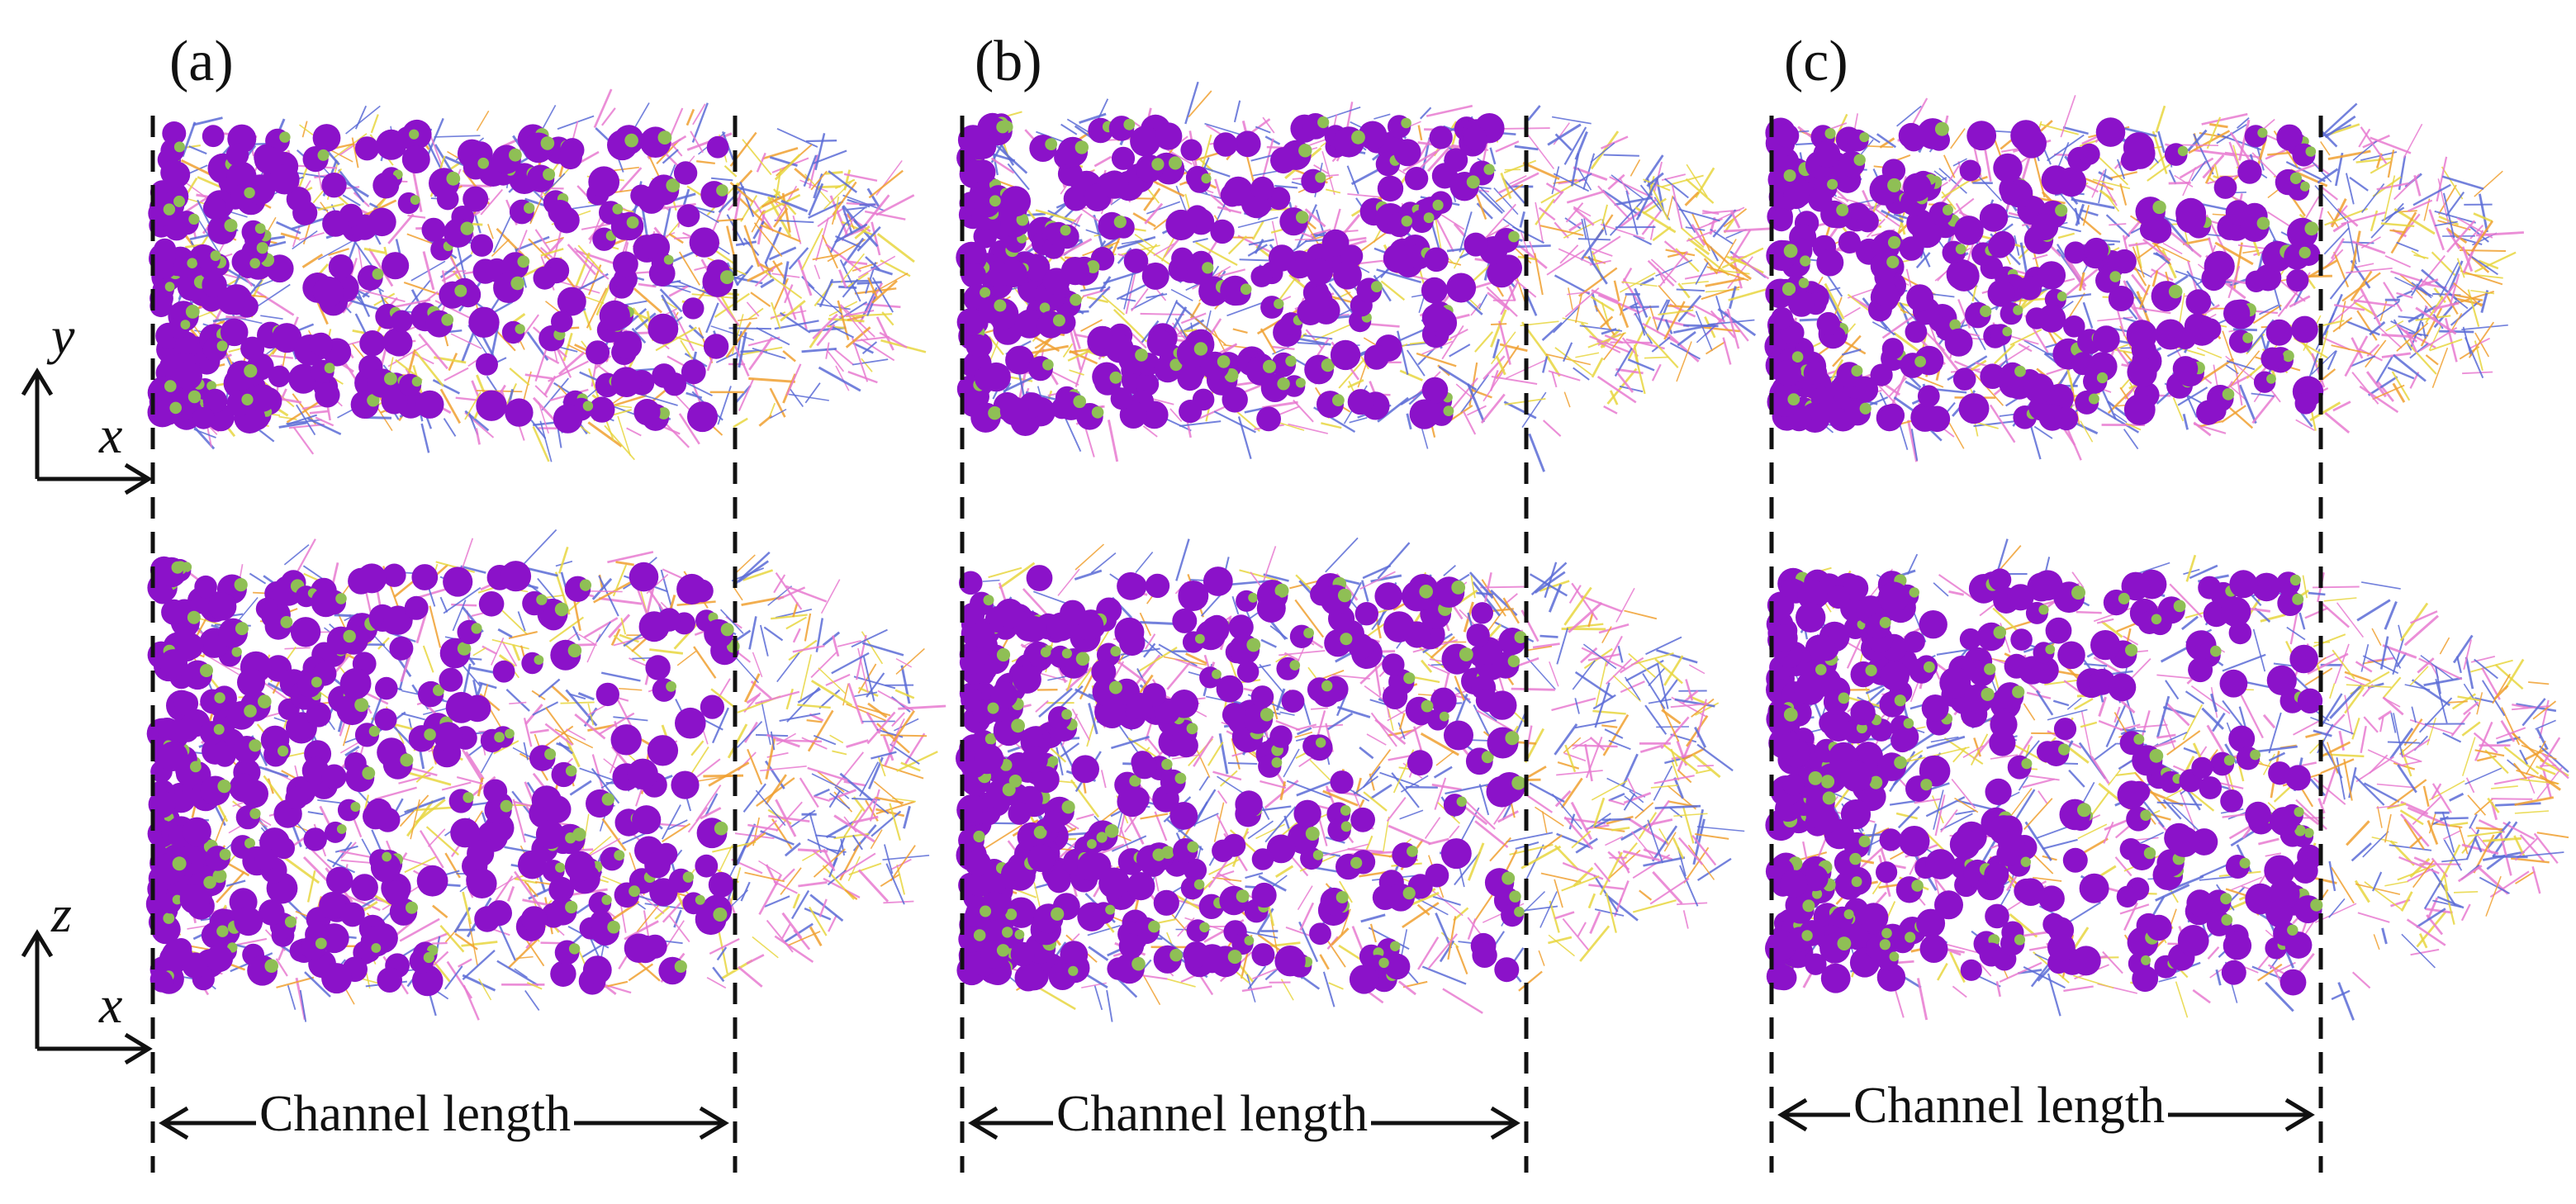  Describe the element at coordinates (110, 435) in the screenshot. I see `axis-label-x-top: x` at that location.